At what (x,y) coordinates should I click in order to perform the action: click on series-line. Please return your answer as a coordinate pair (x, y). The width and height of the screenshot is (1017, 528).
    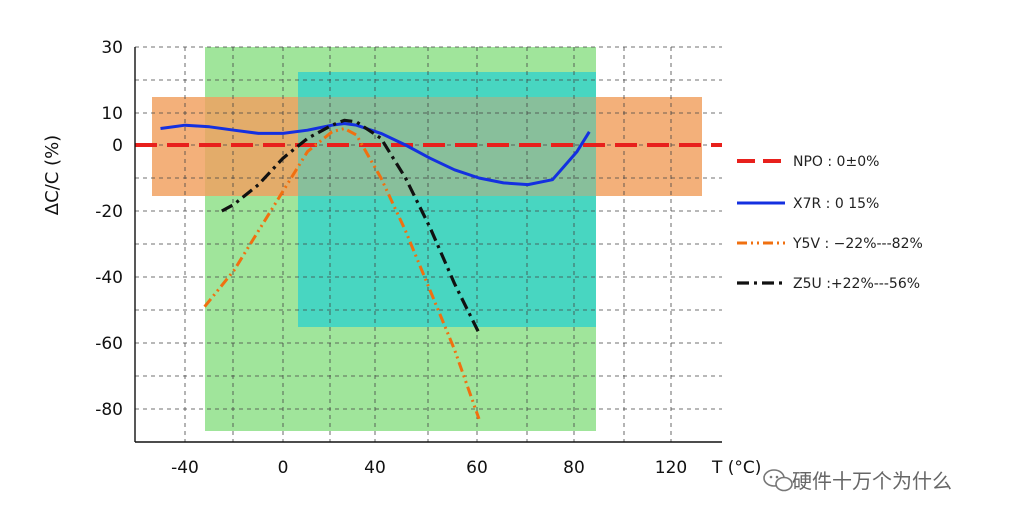
    Looking at the image, I should click on (351, 226).